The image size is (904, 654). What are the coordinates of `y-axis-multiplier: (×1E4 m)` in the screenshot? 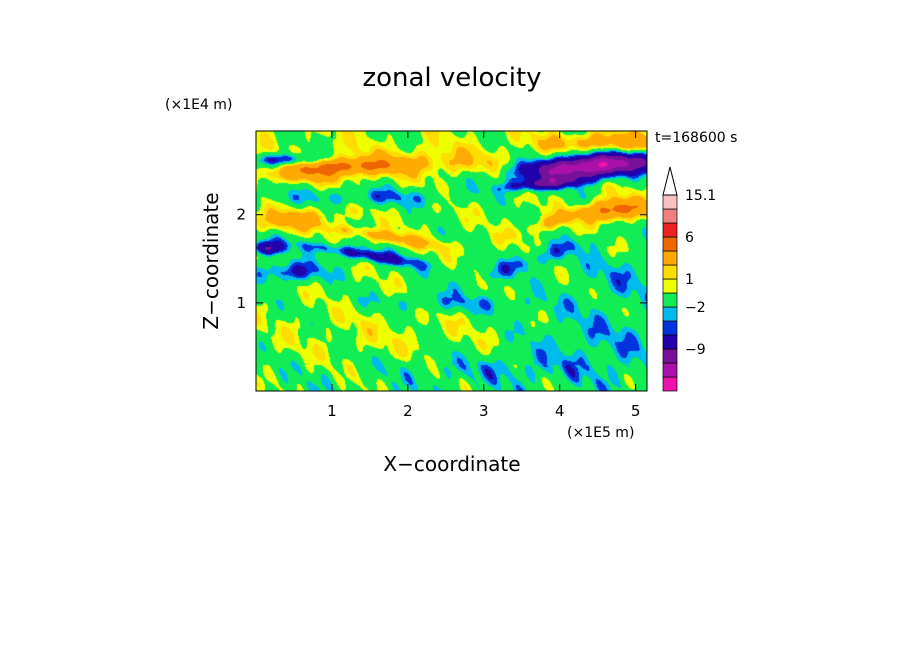 It's located at (198, 105).